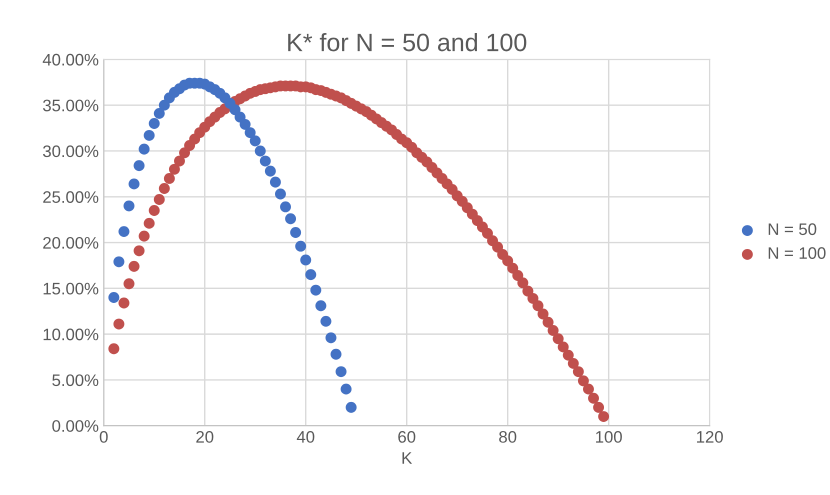 Image resolution: width=830 pixels, height=495 pixels. Describe the element at coordinates (407, 458) in the screenshot. I see `x-axis-title: K` at that location.